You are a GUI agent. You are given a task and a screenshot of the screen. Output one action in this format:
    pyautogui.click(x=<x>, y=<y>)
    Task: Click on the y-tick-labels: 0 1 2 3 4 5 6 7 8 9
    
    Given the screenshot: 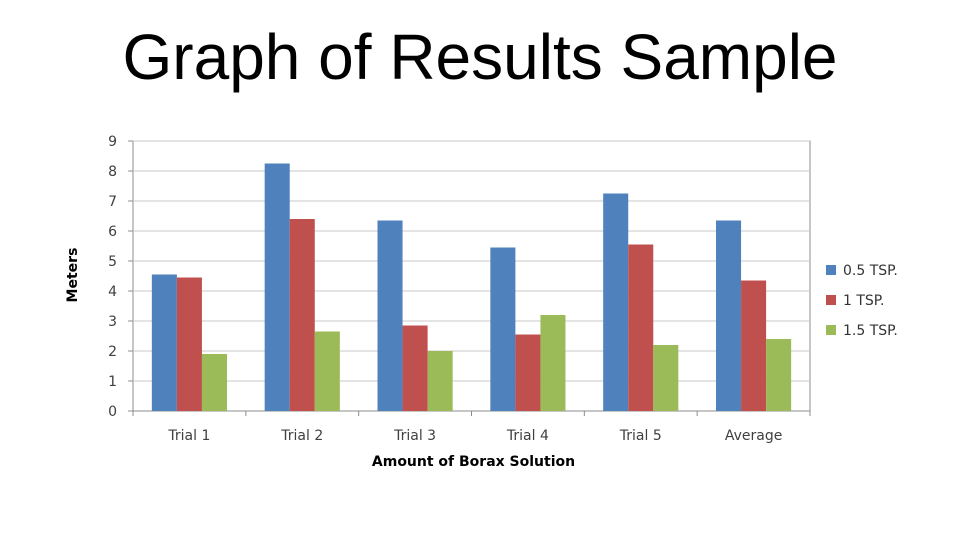 What is the action you would take?
    pyautogui.click(x=120, y=277)
    